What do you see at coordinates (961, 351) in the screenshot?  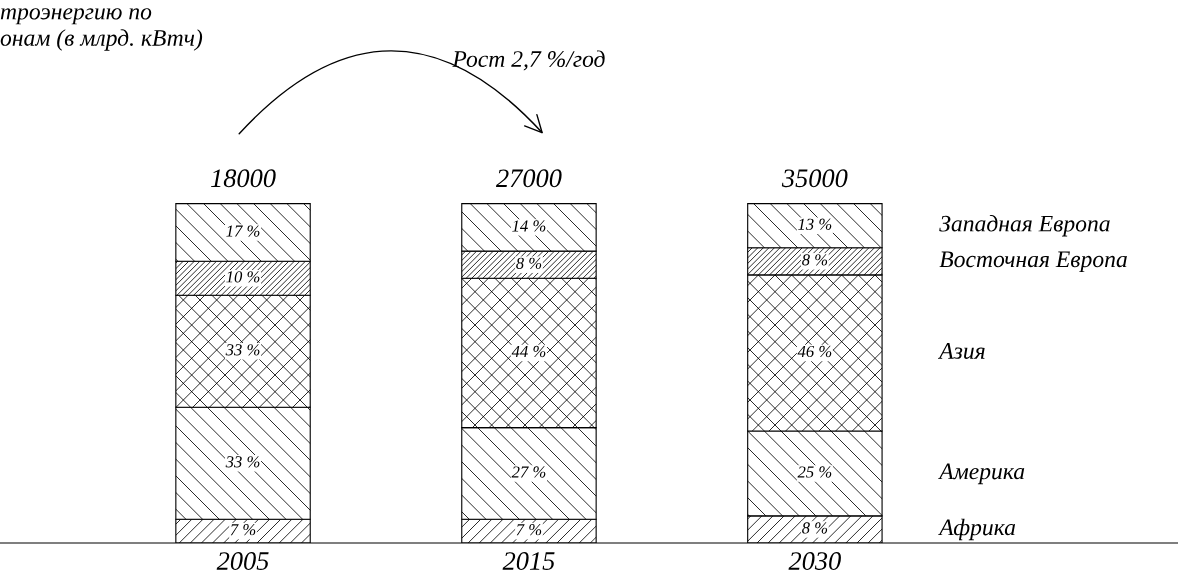 I see `text: Азия` at bounding box center [961, 351].